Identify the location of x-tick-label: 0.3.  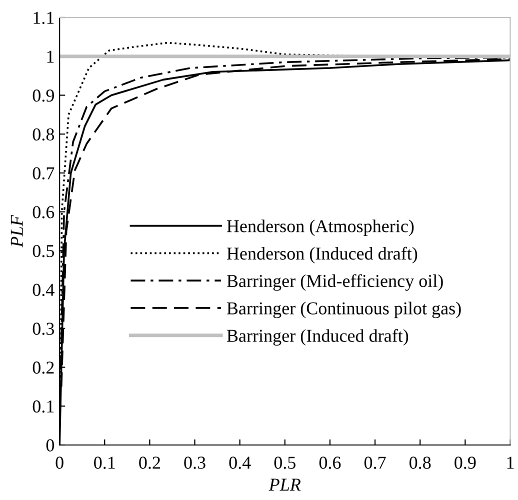
(195, 462).